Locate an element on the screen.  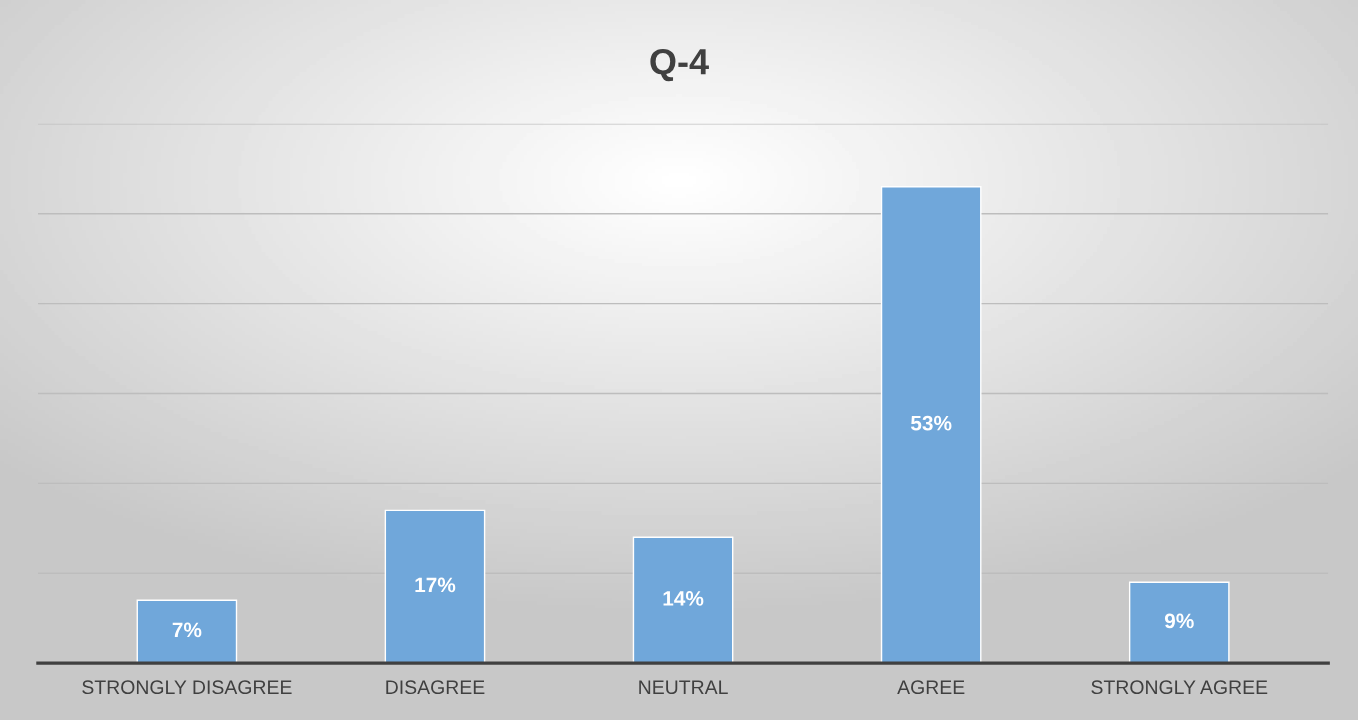
x-tick-label: NEUTRAL is located at coordinates (683, 687).